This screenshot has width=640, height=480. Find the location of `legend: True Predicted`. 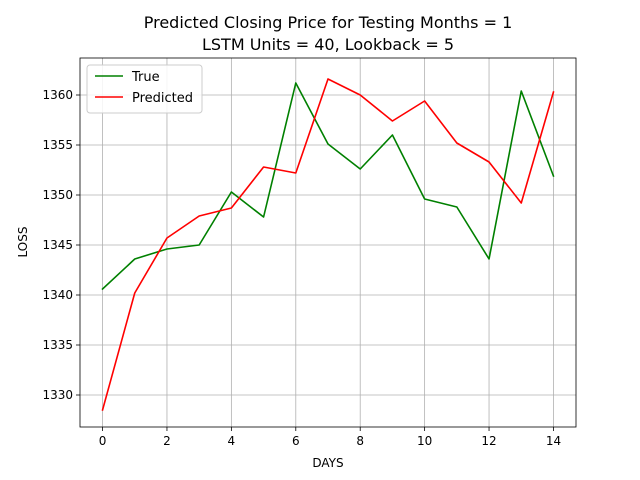

legend: True Predicted is located at coordinates (144, 89).